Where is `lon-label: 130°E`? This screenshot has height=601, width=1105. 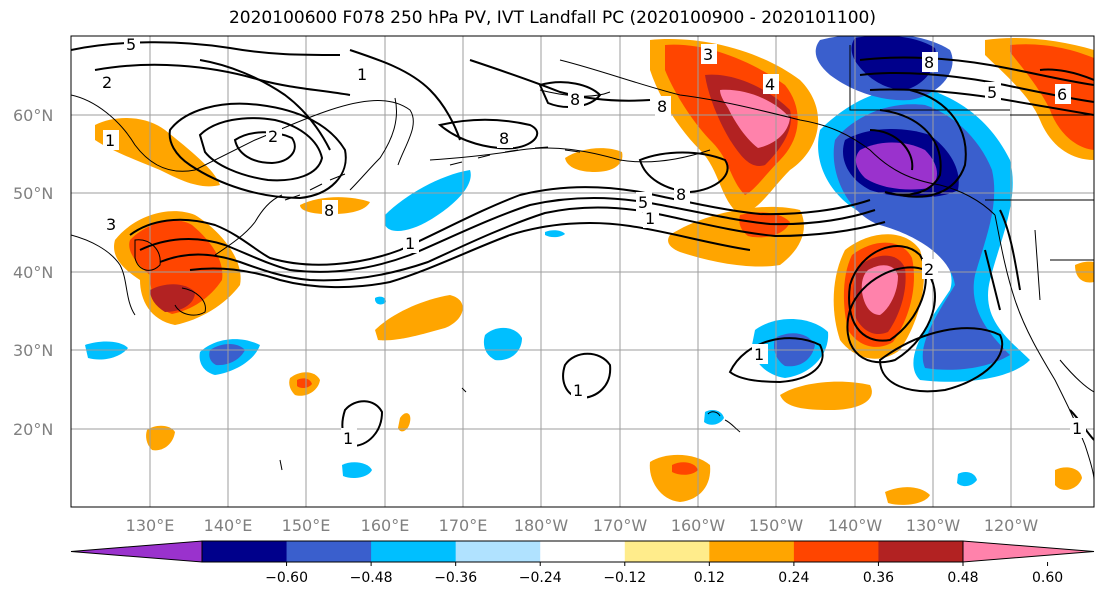 lon-label: 130°E is located at coordinates (150, 525).